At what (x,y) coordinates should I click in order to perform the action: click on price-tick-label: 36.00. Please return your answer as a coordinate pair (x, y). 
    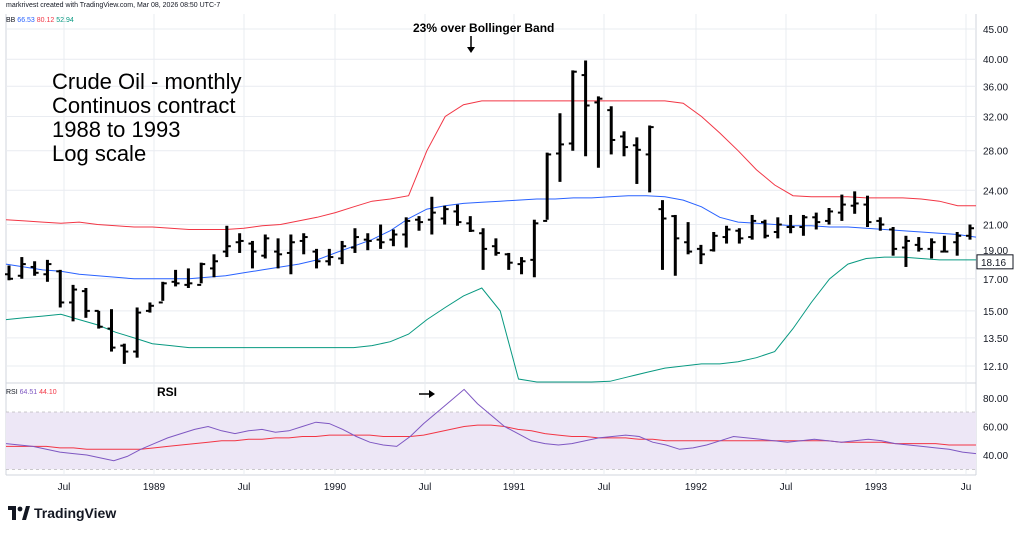
    Looking at the image, I should click on (995, 87).